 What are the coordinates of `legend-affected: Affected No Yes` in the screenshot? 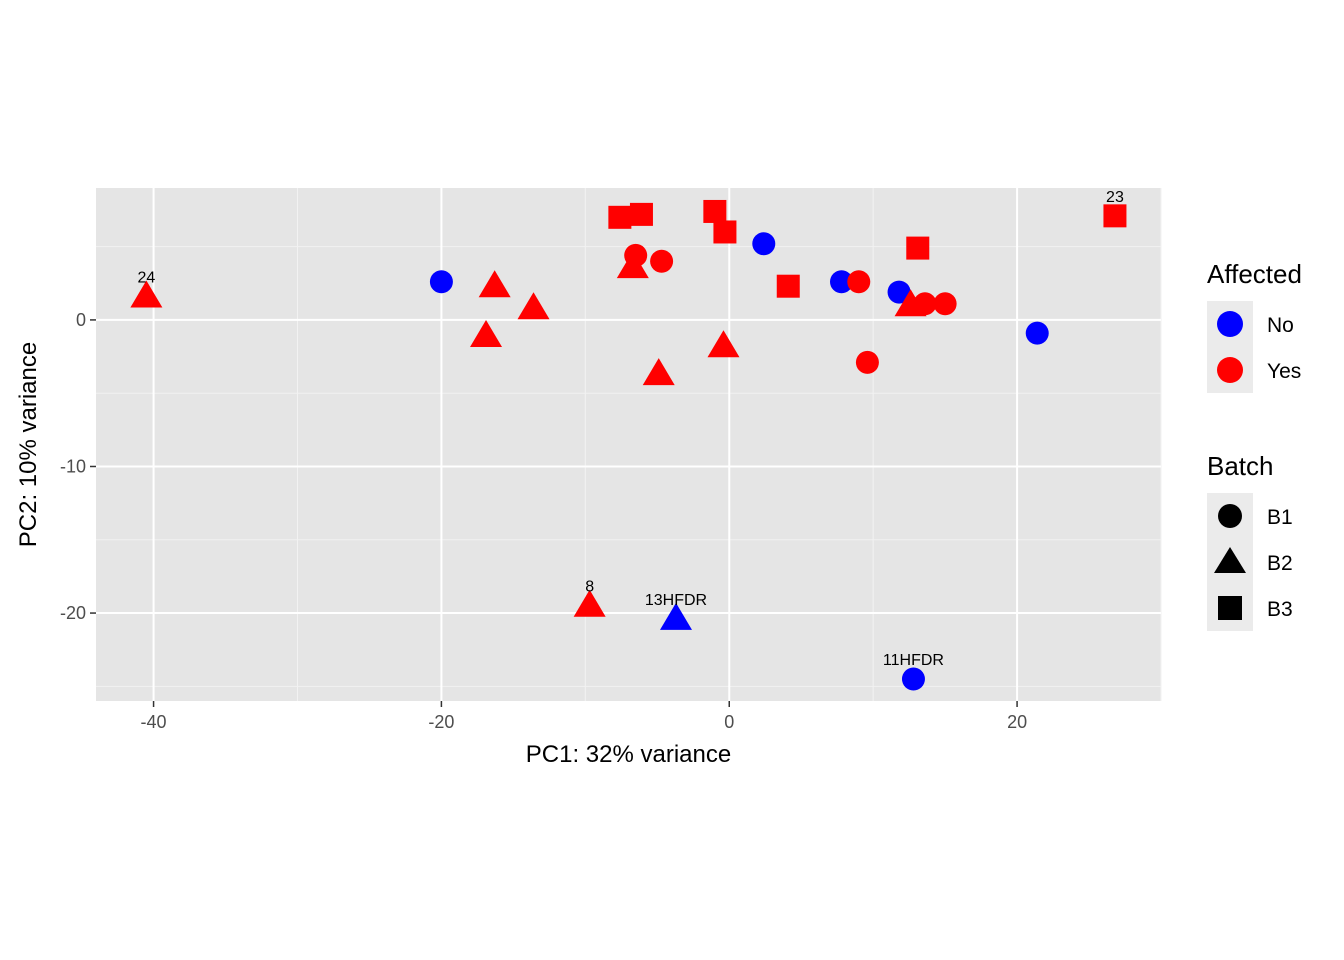 It's located at (1254, 326).